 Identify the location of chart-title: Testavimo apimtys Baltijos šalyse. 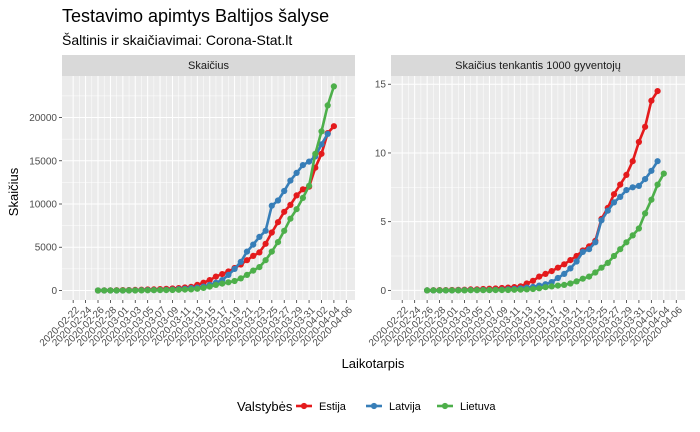
(195, 16).